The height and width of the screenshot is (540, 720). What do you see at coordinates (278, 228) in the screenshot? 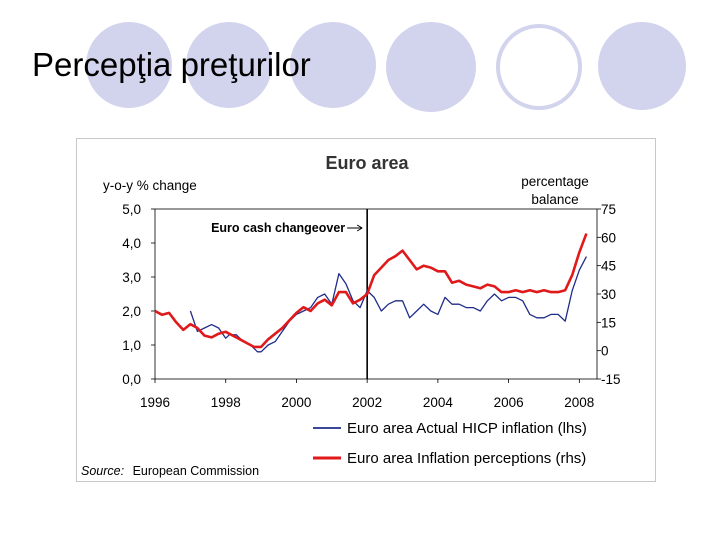
I see `changeover-annotation: Euro cash changeover` at bounding box center [278, 228].